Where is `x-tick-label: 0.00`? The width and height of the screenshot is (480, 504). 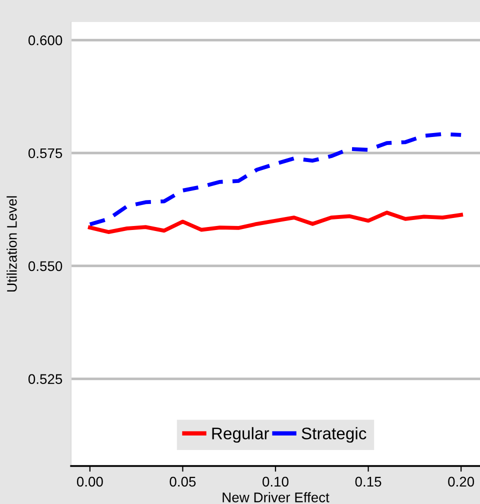 x-tick-label: 0.00 is located at coordinates (89, 481).